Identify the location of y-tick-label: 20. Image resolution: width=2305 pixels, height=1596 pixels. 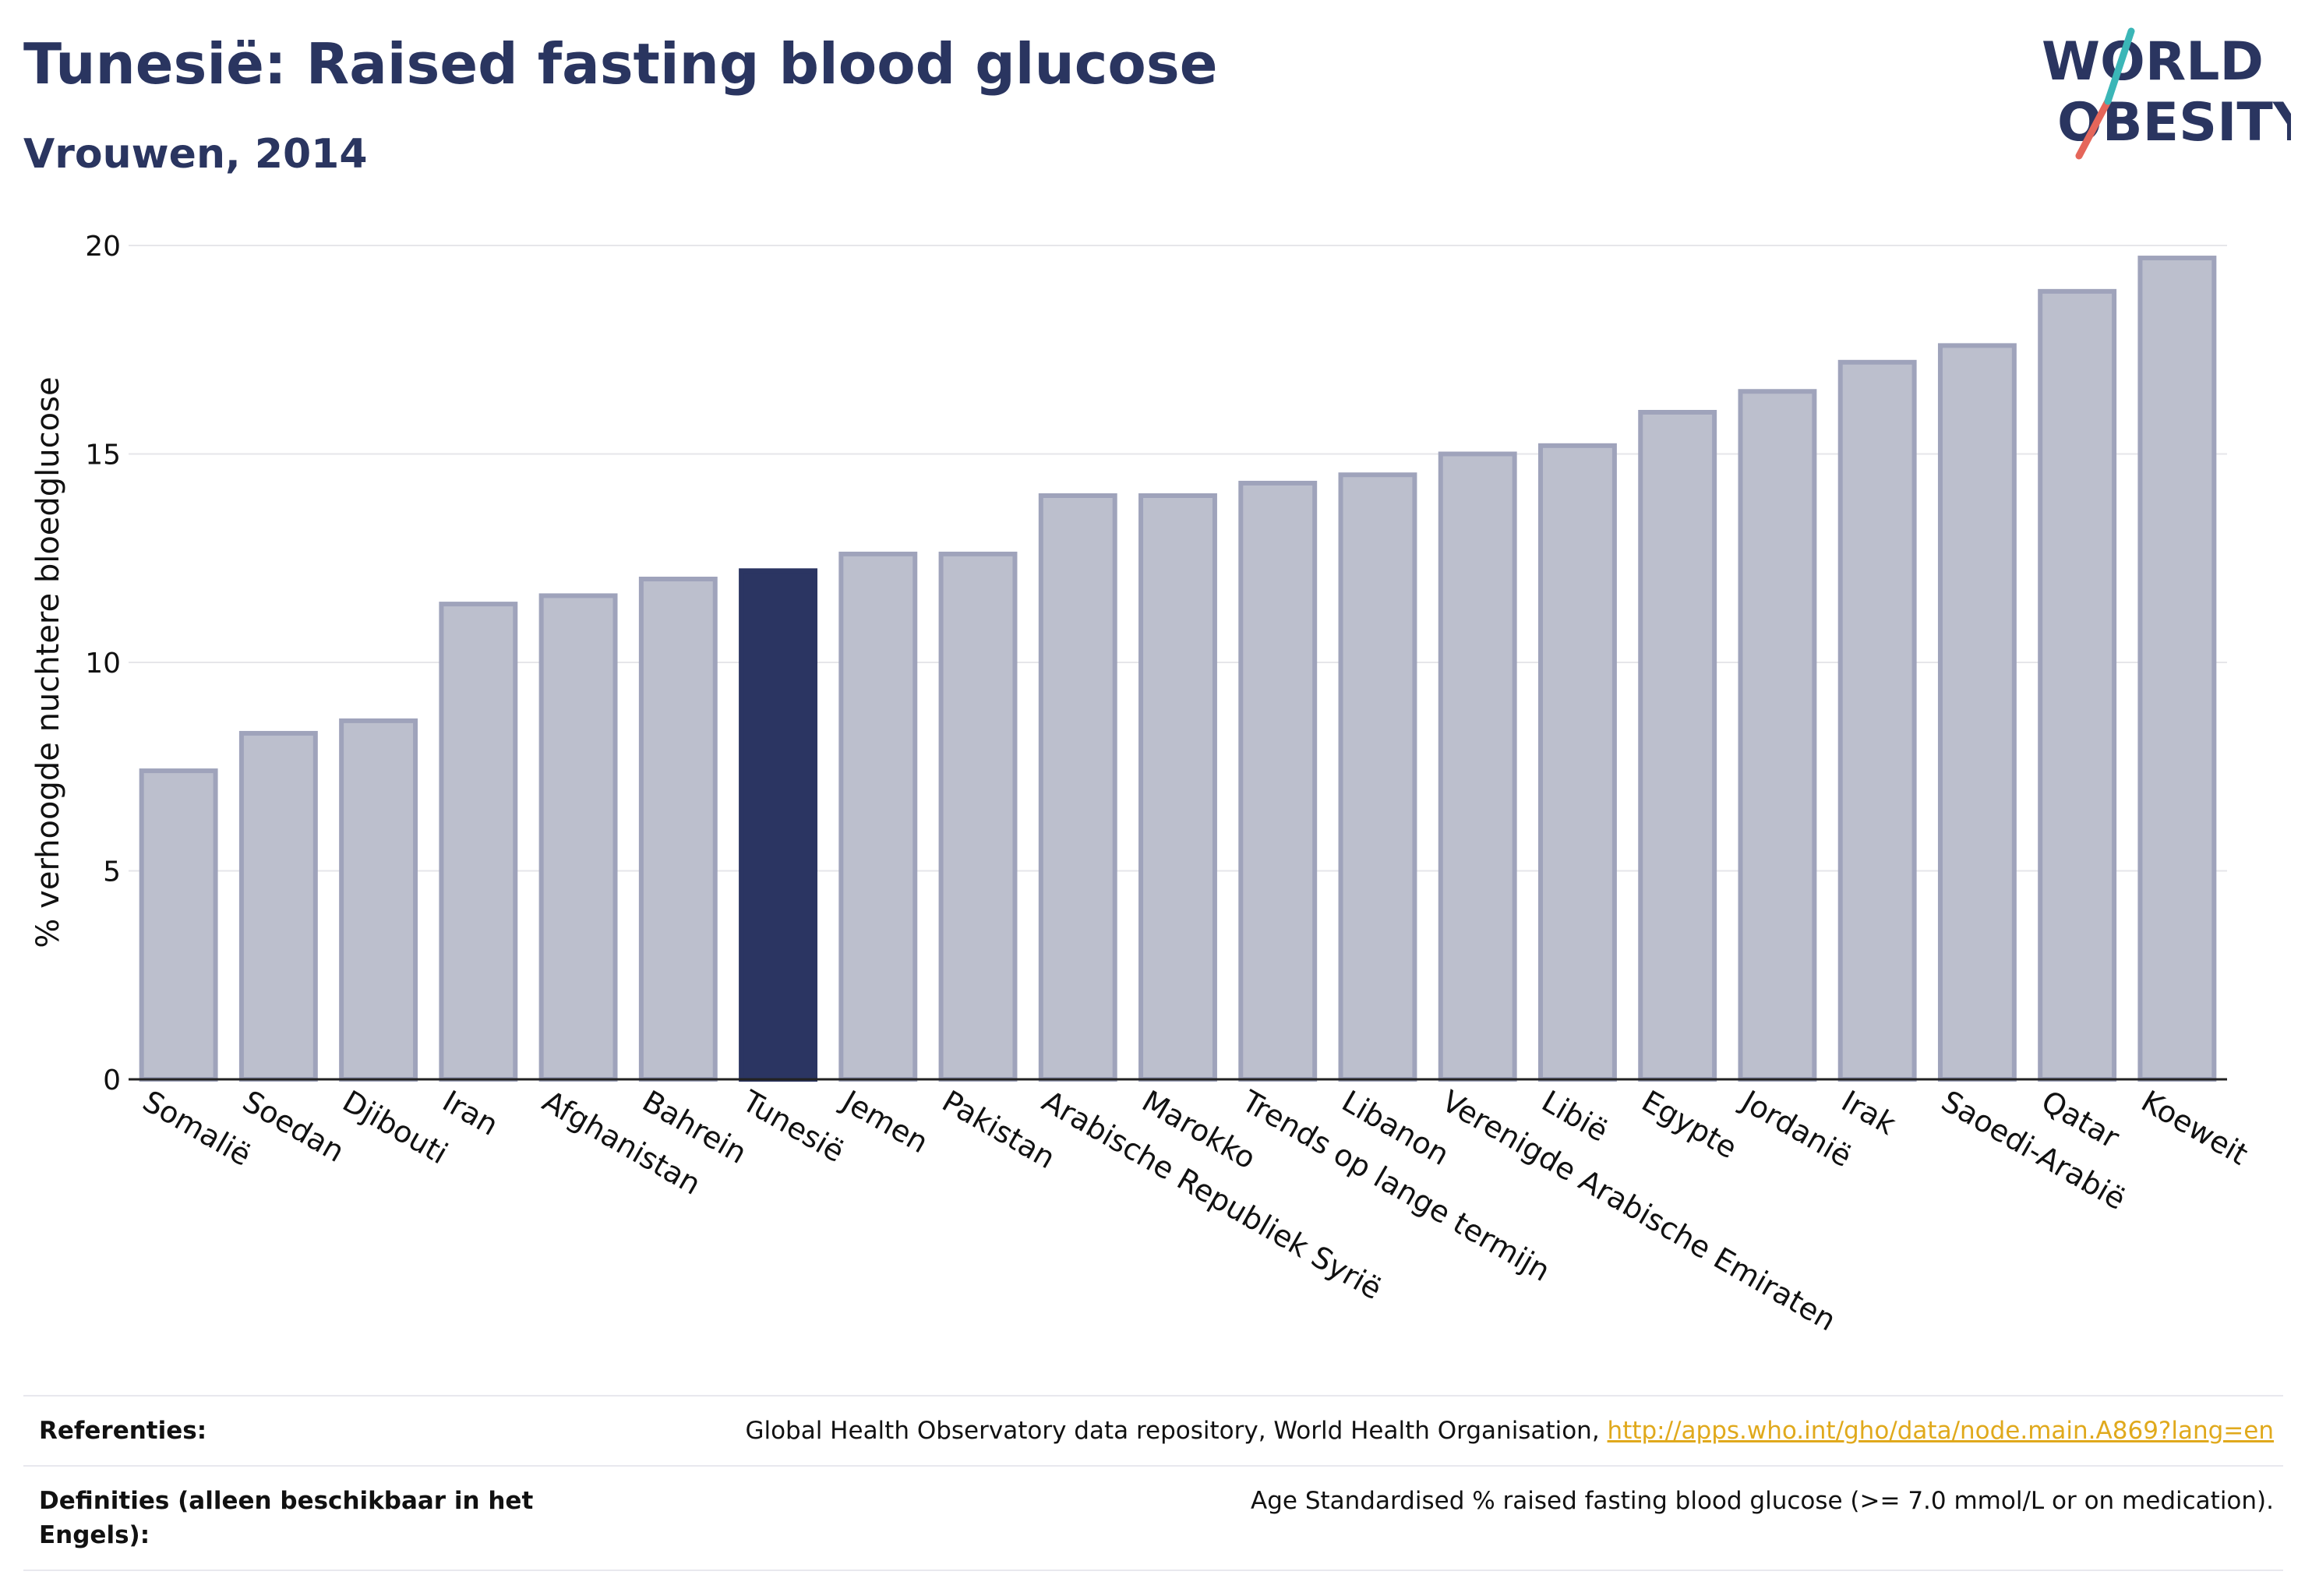
(103, 247).